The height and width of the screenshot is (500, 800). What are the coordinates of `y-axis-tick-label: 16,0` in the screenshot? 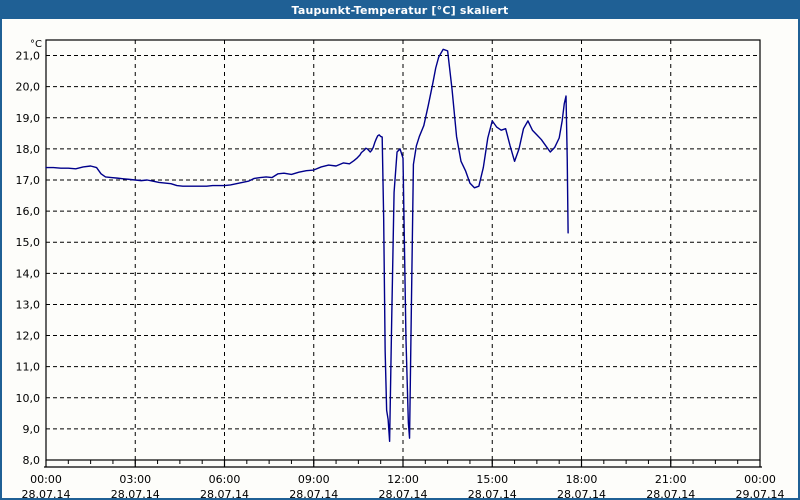 It's located at (28, 211).